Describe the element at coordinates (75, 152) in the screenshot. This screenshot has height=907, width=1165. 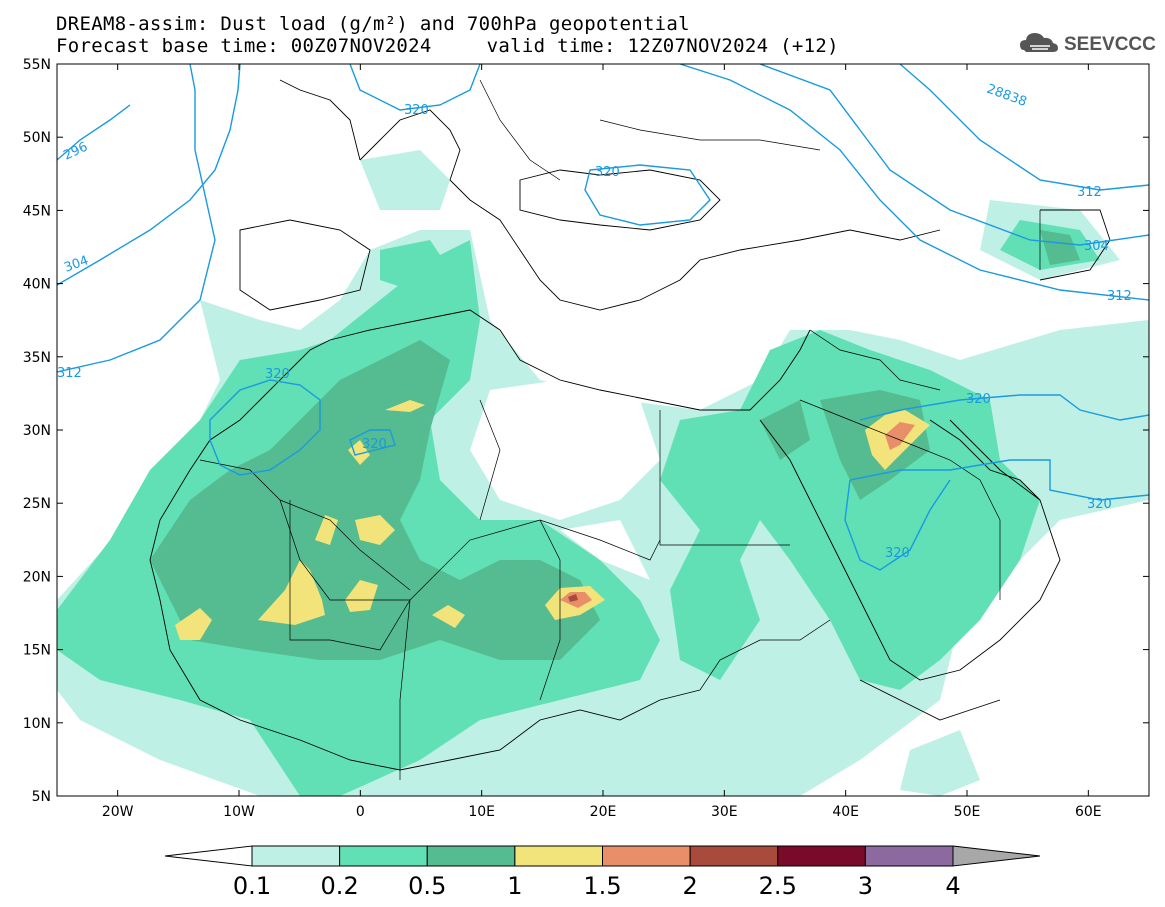
I see `contour-label: 296` at that location.